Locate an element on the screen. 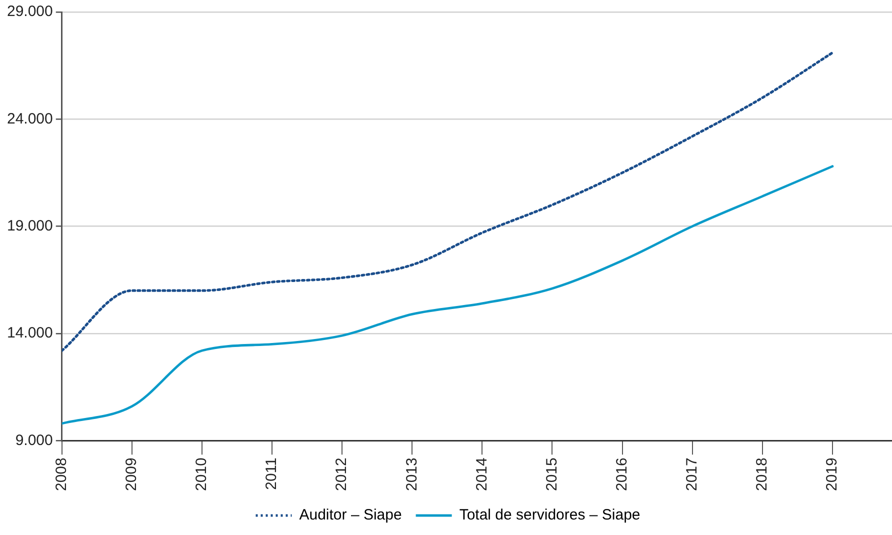 The image size is (892, 535). legend-label: Auditor – Siape is located at coordinates (350, 515).